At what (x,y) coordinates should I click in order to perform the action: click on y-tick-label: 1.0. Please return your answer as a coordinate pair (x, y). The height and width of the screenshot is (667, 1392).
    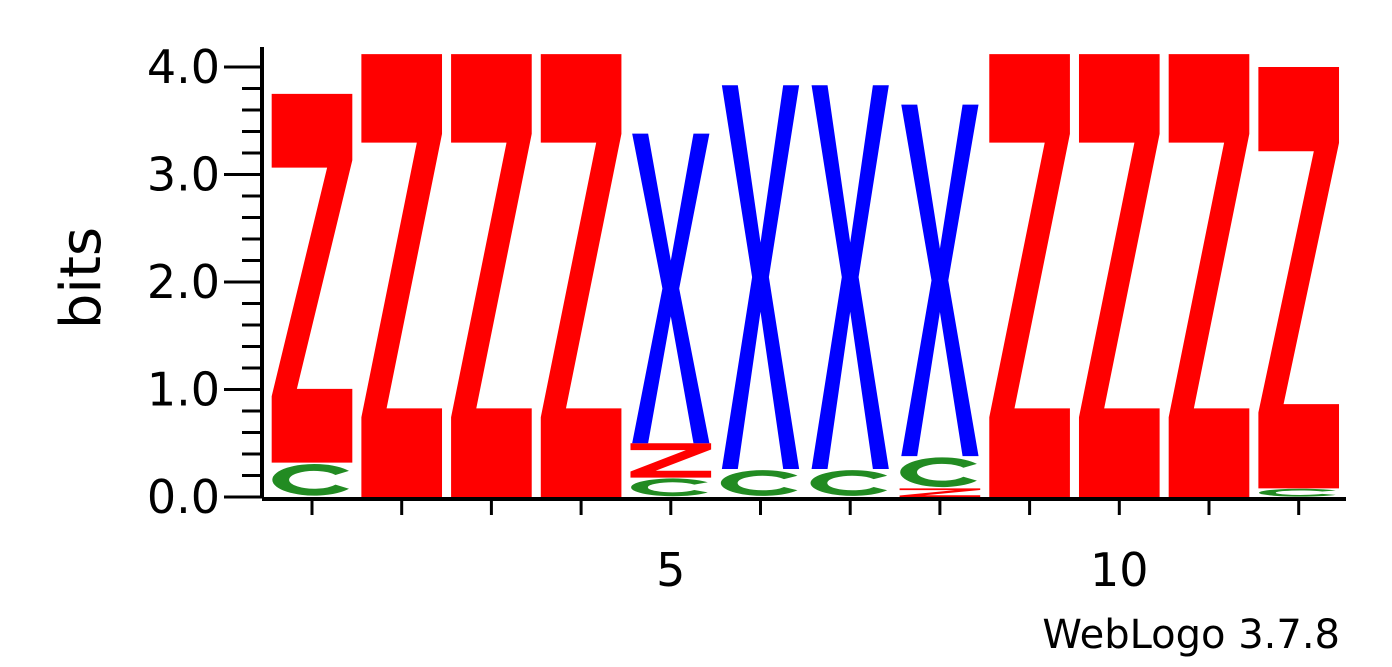
    Looking at the image, I should click on (183, 390).